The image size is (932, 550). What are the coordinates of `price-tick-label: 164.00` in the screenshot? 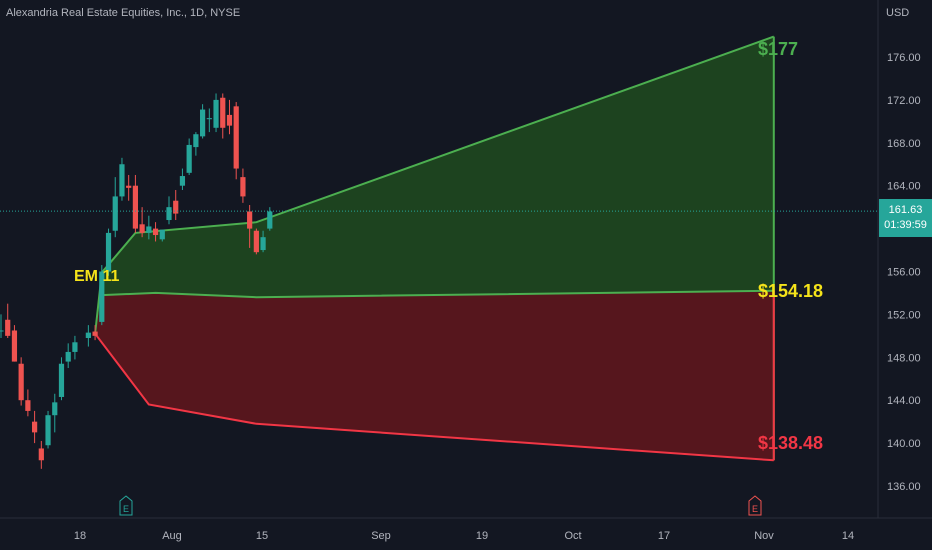 It's located at (904, 187).